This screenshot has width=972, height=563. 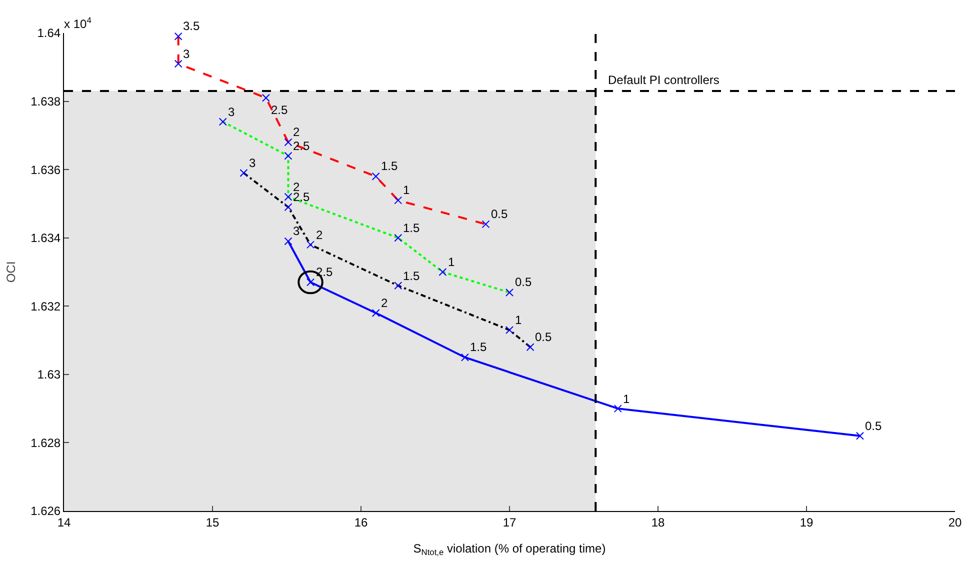 What do you see at coordinates (664, 80) in the screenshot?
I see `ref-line-label: Default PI controllers` at bounding box center [664, 80].